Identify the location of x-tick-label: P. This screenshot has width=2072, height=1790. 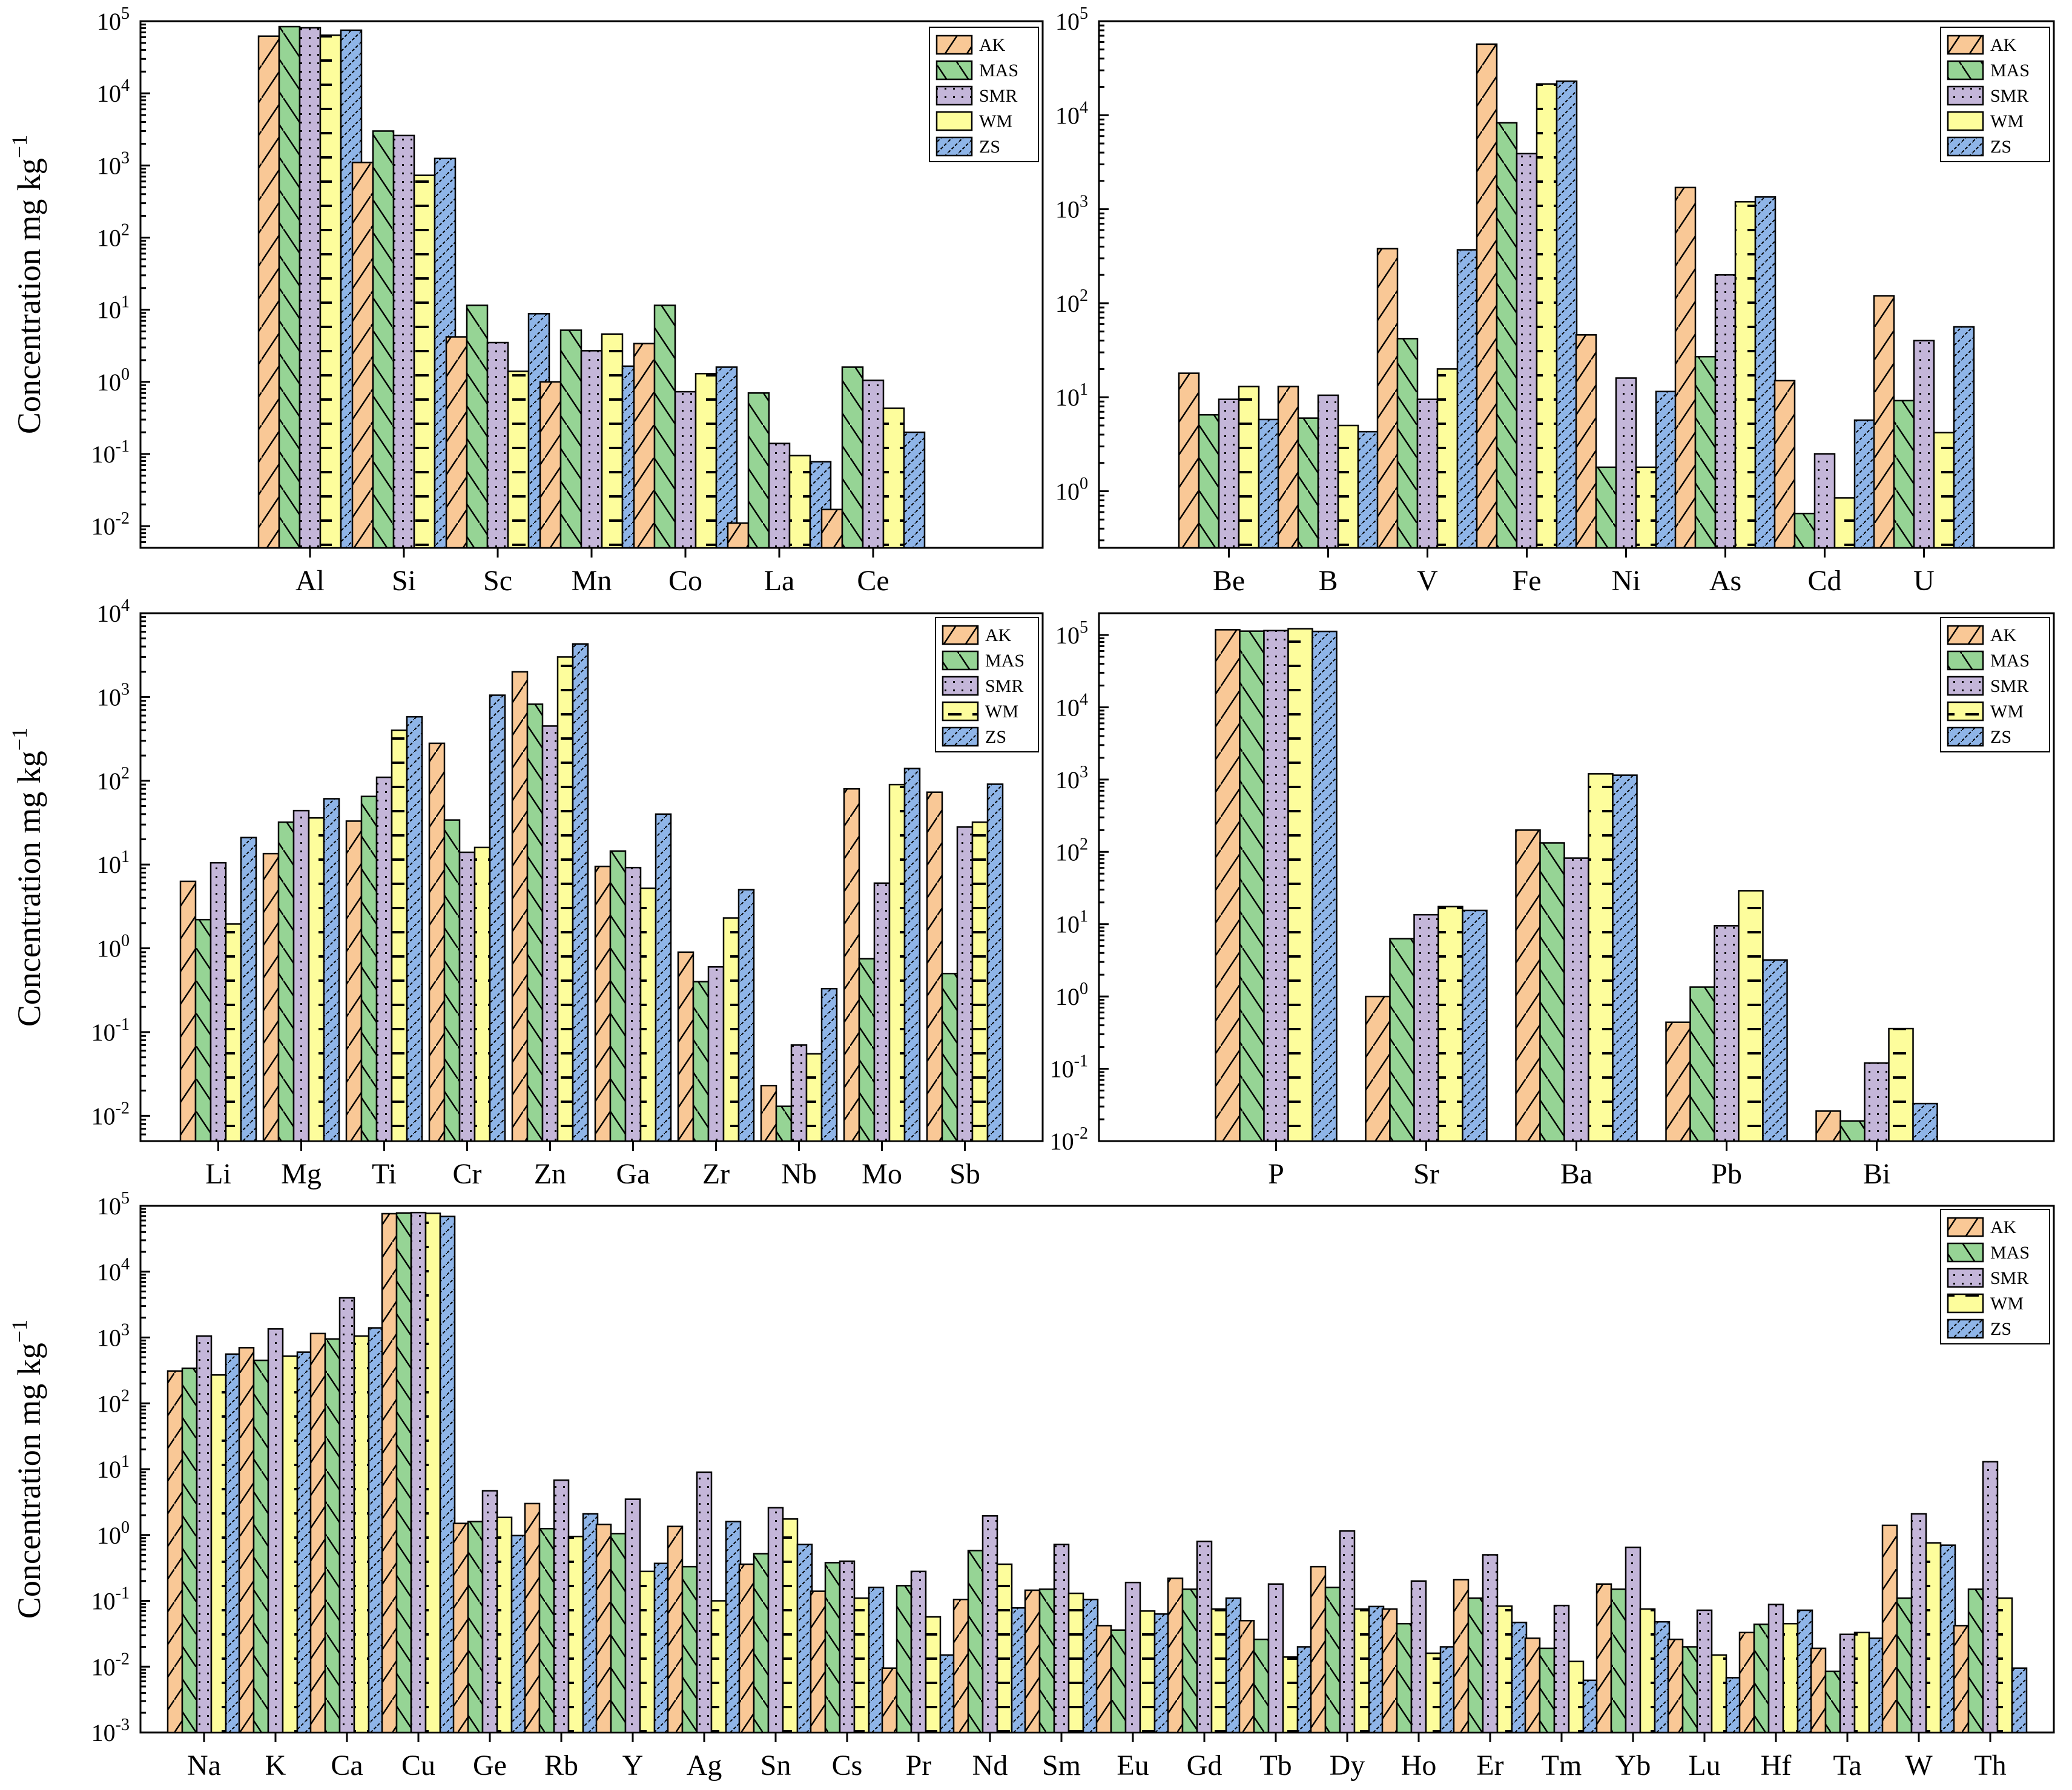
(1276, 1174).